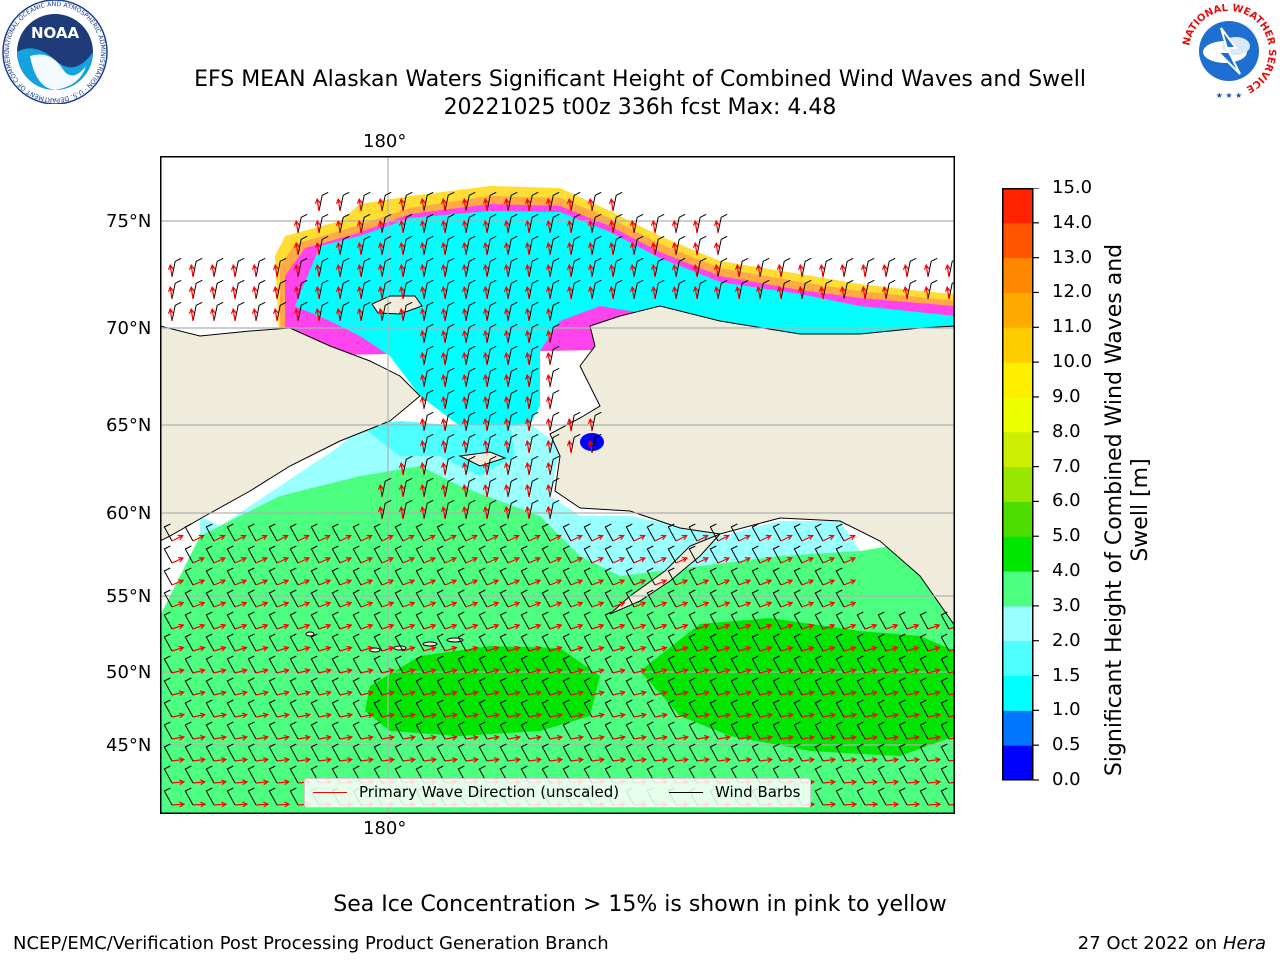 The width and height of the screenshot is (1280, 960). Describe the element at coordinates (1066, 536) in the screenshot. I see `colorbar-tick-label: 5.0` at that location.